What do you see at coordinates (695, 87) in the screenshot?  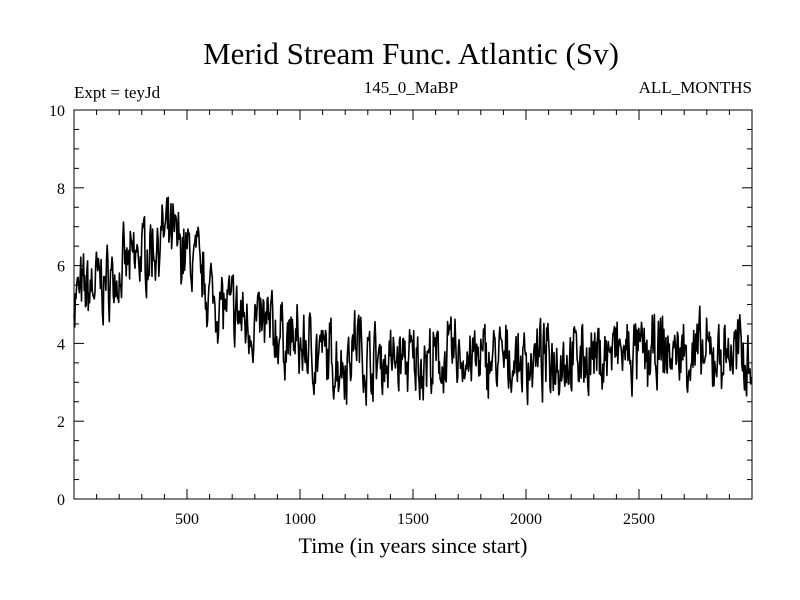 I see `months-label: ALL_MONTHS` at bounding box center [695, 87].